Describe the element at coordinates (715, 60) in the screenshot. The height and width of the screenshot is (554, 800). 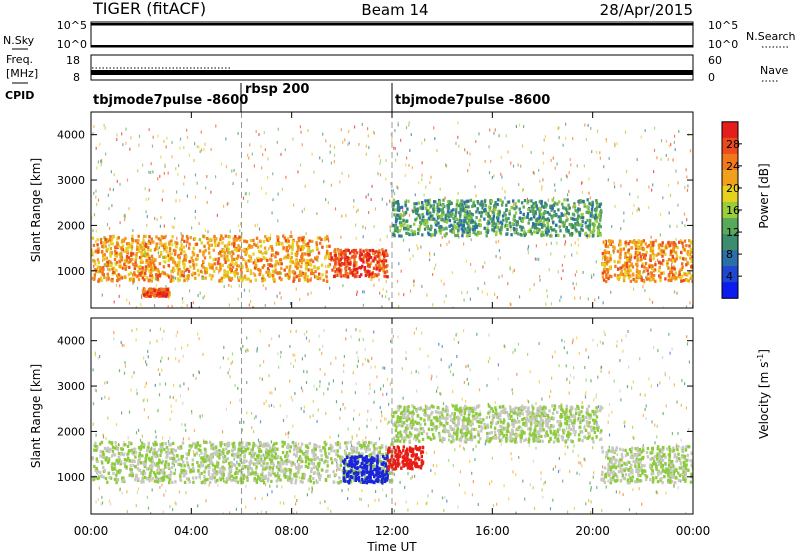
I see `nave-tick-top: 60` at that location.